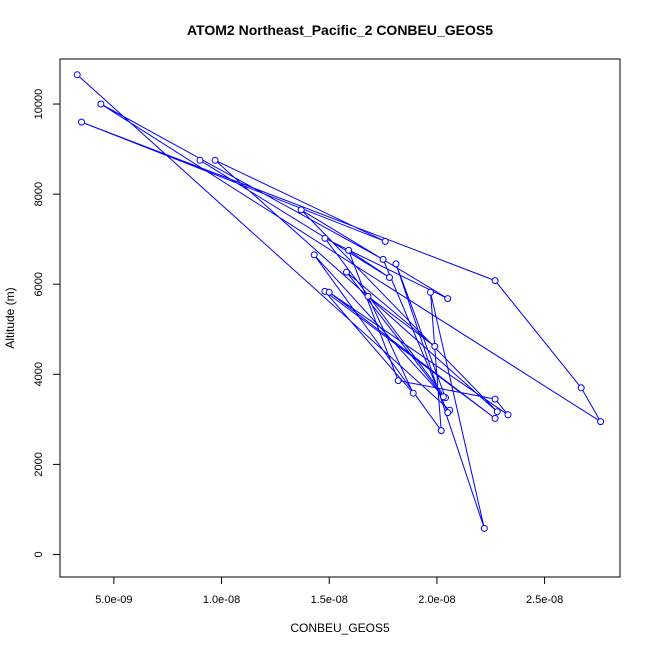 The width and height of the screenshot is (650, 650). Describe the element at coordinates (46, 323) in the screenshot. I see `y-axis: 0 2000 4000 6000 8000 10000` at that location.